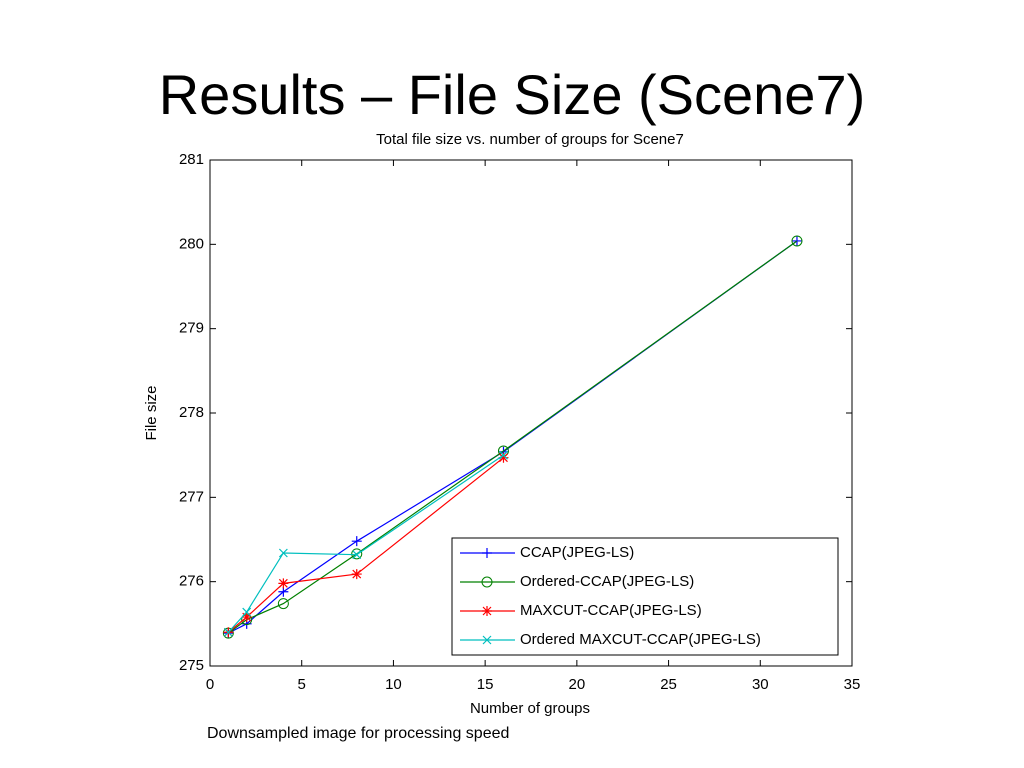 The width and height of the screenshot is (1024, 768). Describe the element at coordinates (645, 596) in the screenshot. I see `legend-box` at that location.